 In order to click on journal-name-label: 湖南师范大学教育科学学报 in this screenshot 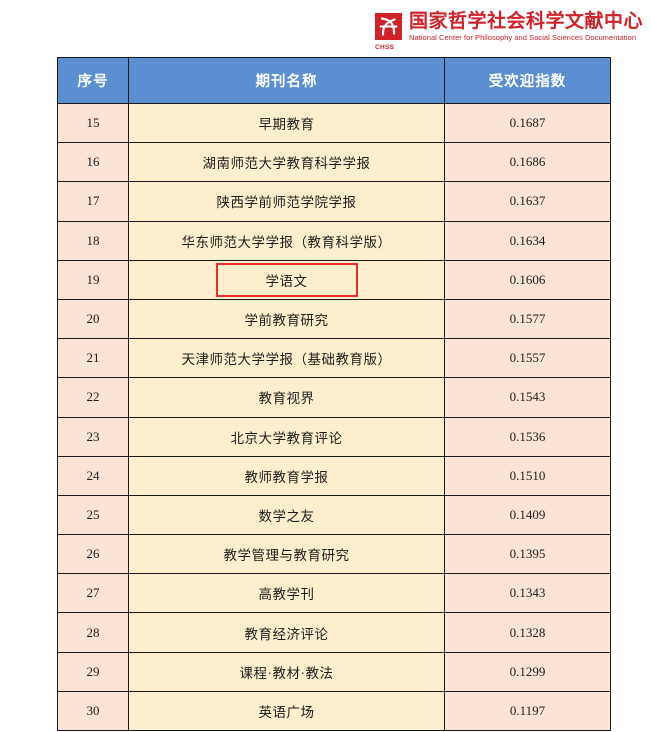, I will do `click(286, 164)`.